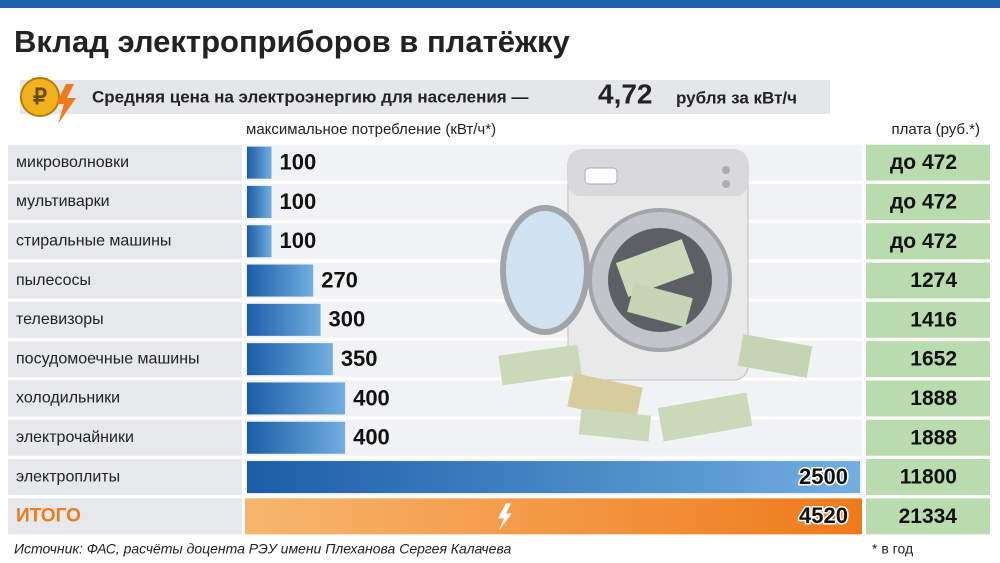 The image size is (1000, 563). Describe the element at coordinates (823, 515) in the screenshot. I see `total-value: 4520` at that location.